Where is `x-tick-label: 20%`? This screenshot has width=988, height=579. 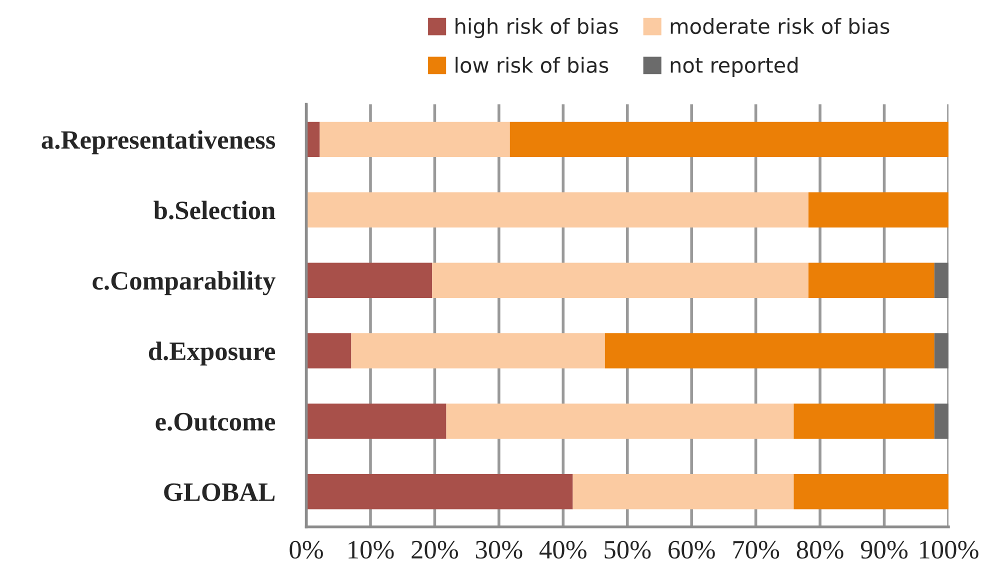 x-tick-label: 20% is located at coordinates (435, 549).